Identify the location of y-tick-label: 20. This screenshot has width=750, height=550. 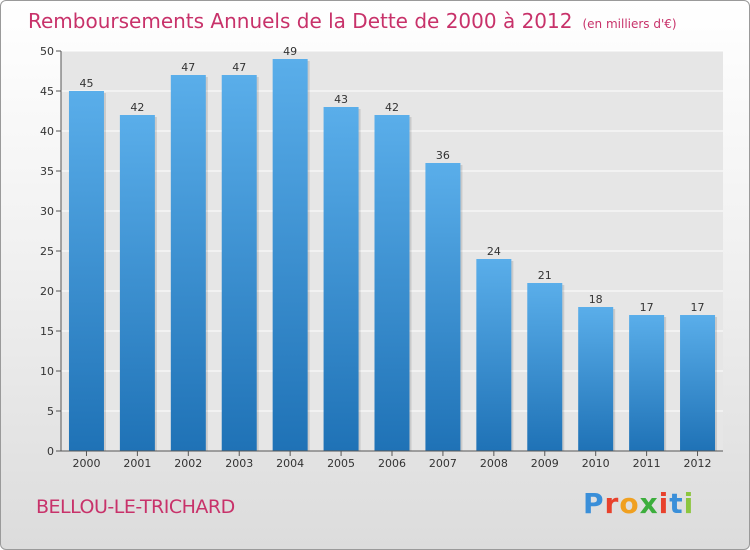
(47, 291).